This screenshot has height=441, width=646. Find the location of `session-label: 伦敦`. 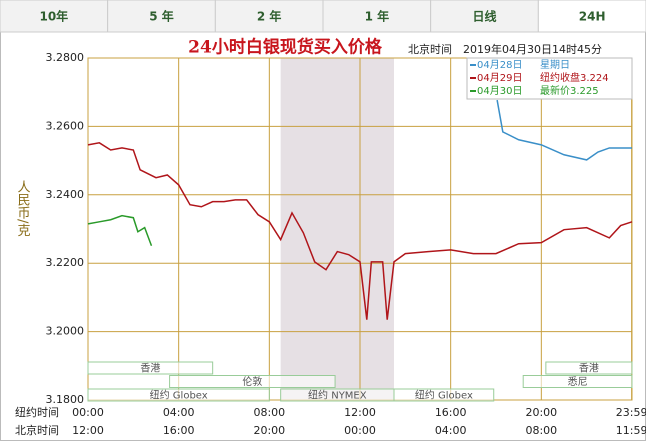

session-label: 伦敦 is located at coordinates (252, 381).